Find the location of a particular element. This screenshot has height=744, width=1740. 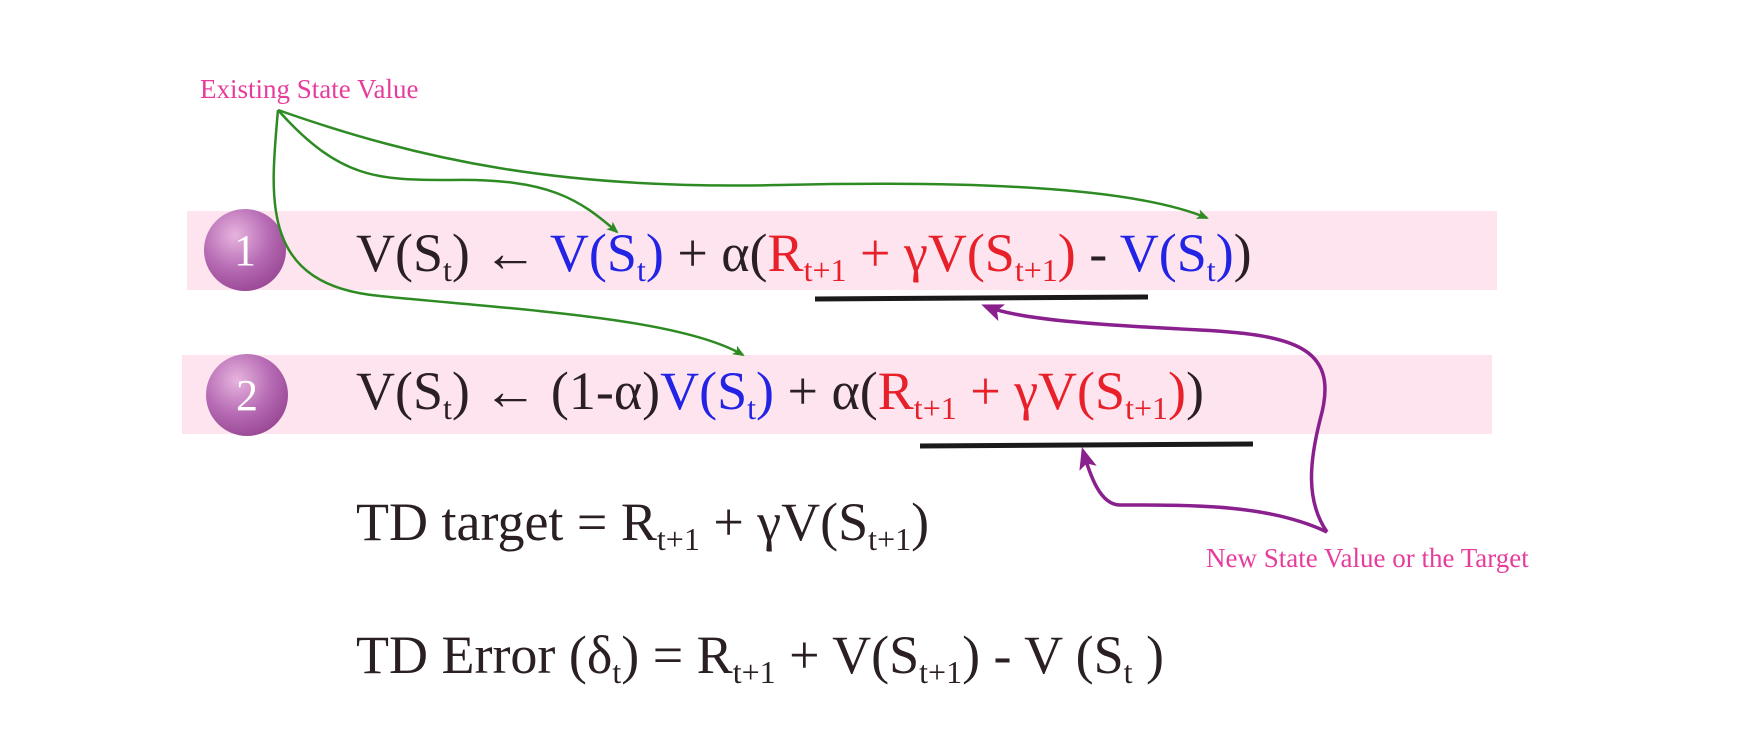

equation-2-highlight-band is located at coordinates (837, 394).